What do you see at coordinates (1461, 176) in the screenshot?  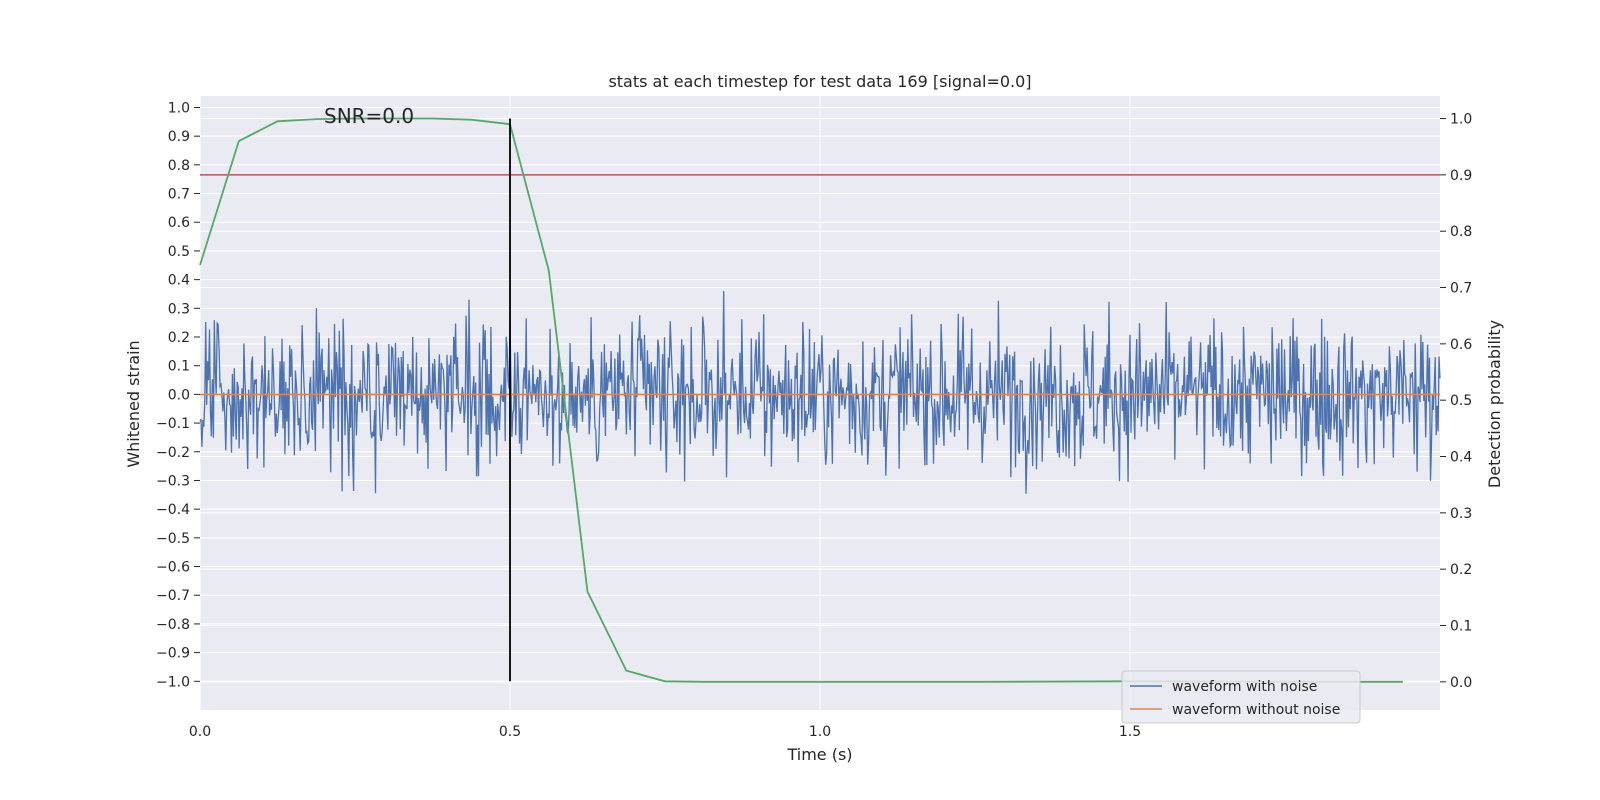 I see `y-right-tick-label: 0.9` at bounding box center [1461, 176].